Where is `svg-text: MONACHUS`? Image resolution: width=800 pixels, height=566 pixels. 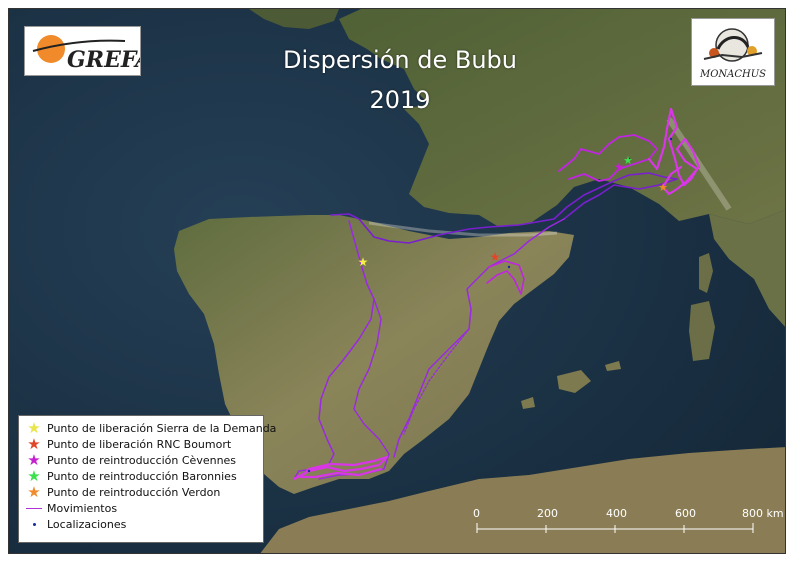 svg-text: MONACHUS is located at coordinates (732, 74).